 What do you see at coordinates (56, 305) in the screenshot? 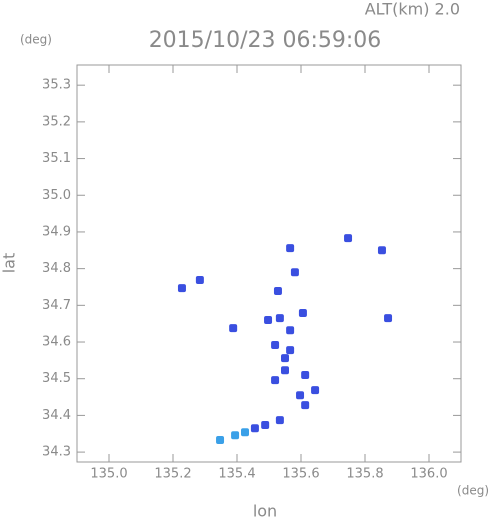
I see `y-tick-label: 34.7` at bounding box center [56, 305].